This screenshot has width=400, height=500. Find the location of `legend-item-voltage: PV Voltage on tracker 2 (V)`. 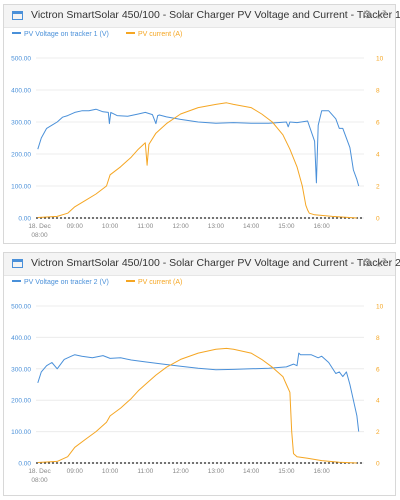

legend-item-voltage: PV Voltage on tracker 2 (V) is located at coordinates (60, 282).